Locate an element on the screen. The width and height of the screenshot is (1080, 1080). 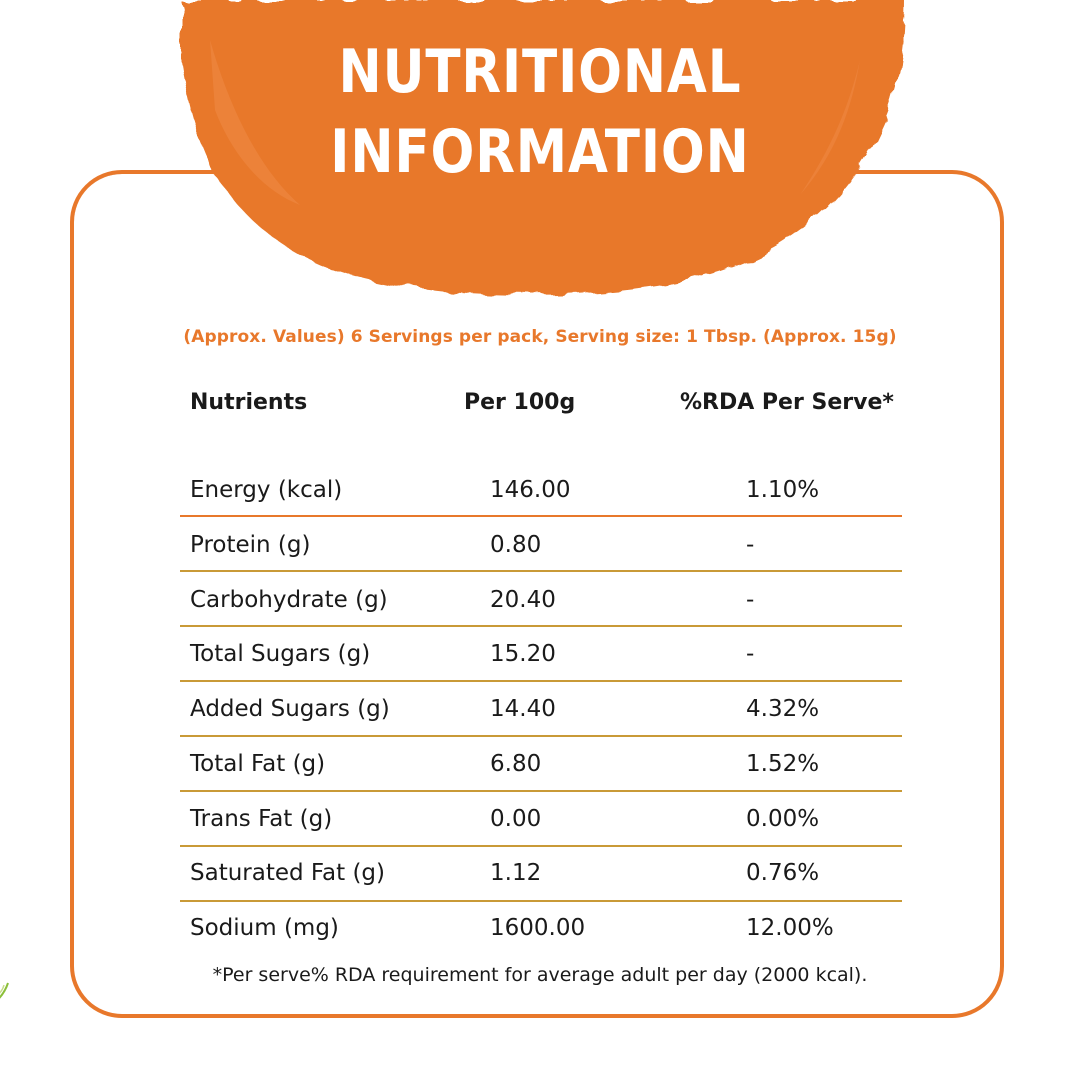
per-100g-value: 15.20 is located at coordinates (523, 654).